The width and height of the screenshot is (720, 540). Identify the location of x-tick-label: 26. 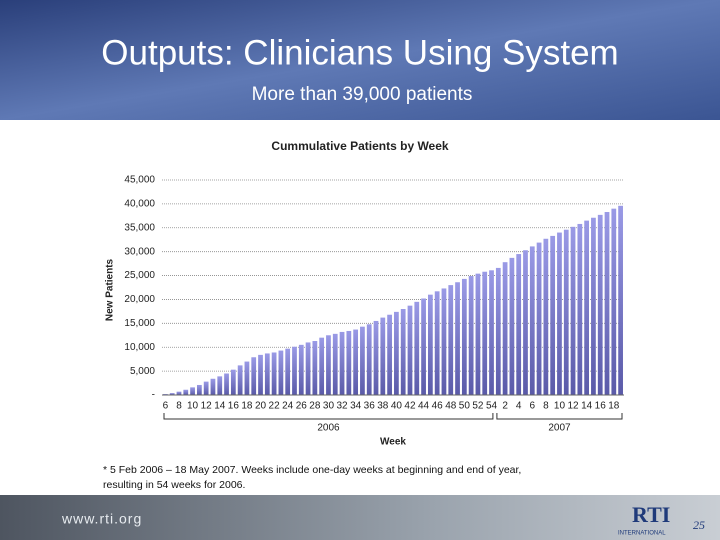
(302, 406).